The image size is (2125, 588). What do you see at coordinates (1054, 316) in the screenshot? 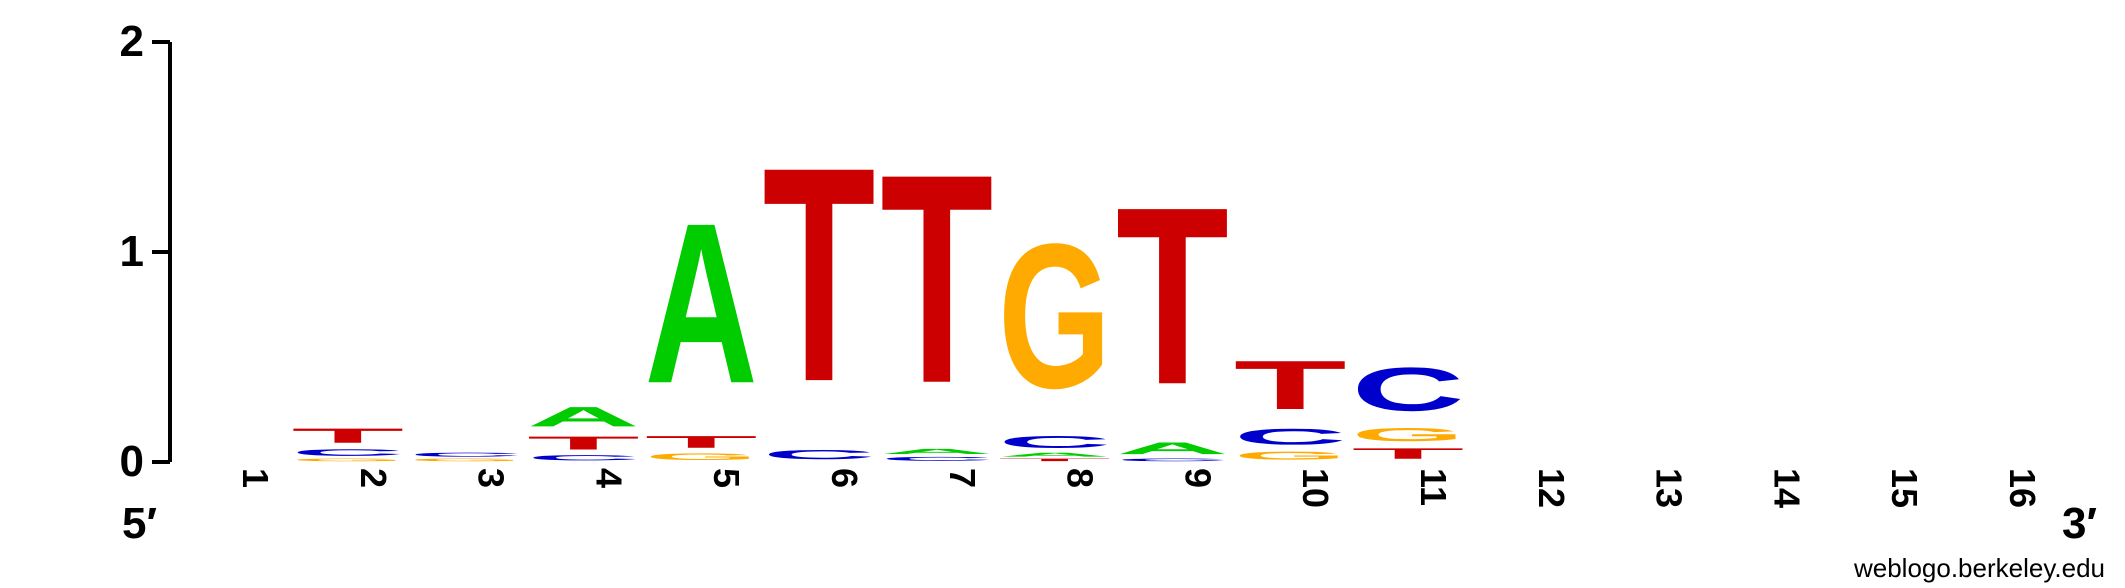
I see `logo-letter-G-pos-8: G` at bounding box center [1054, 316].